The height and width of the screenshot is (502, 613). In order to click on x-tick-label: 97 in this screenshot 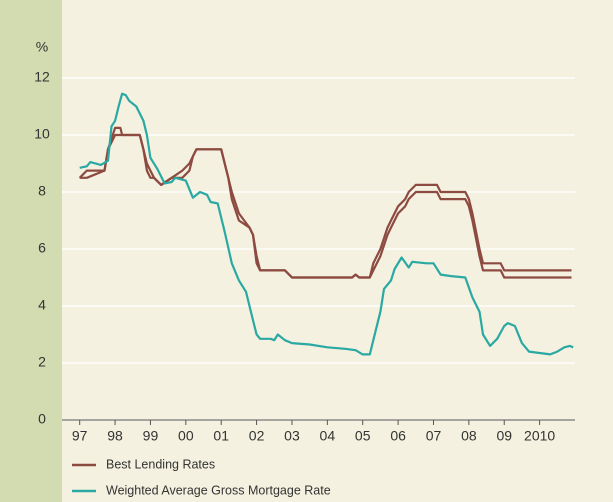, I will do `click(80, 436)`.